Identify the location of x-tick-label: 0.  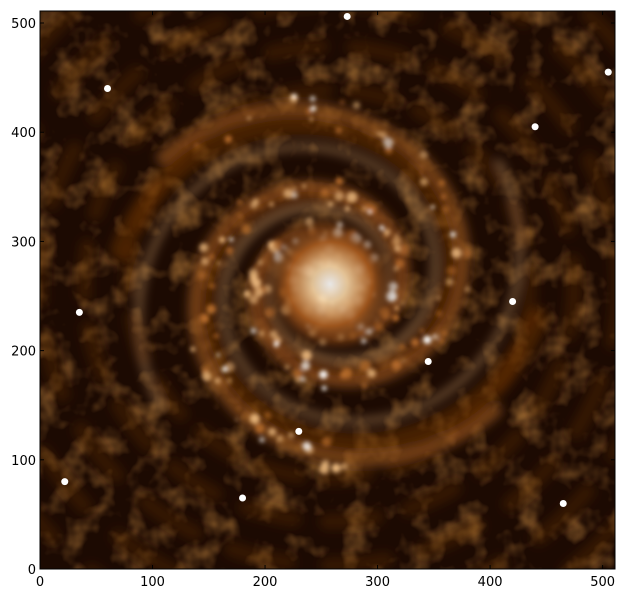
(40, 582).